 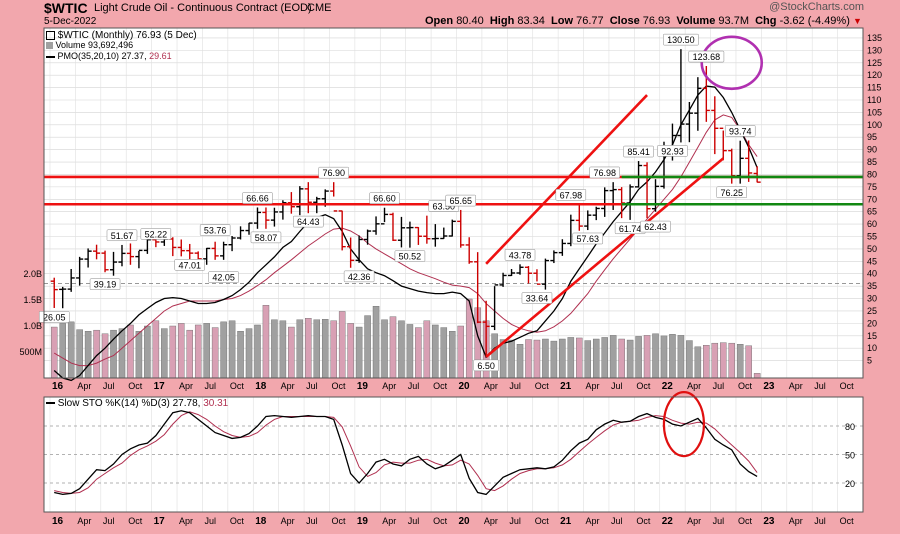 I want to click on price-annotation: 39.19, so click(x=105, y=284).